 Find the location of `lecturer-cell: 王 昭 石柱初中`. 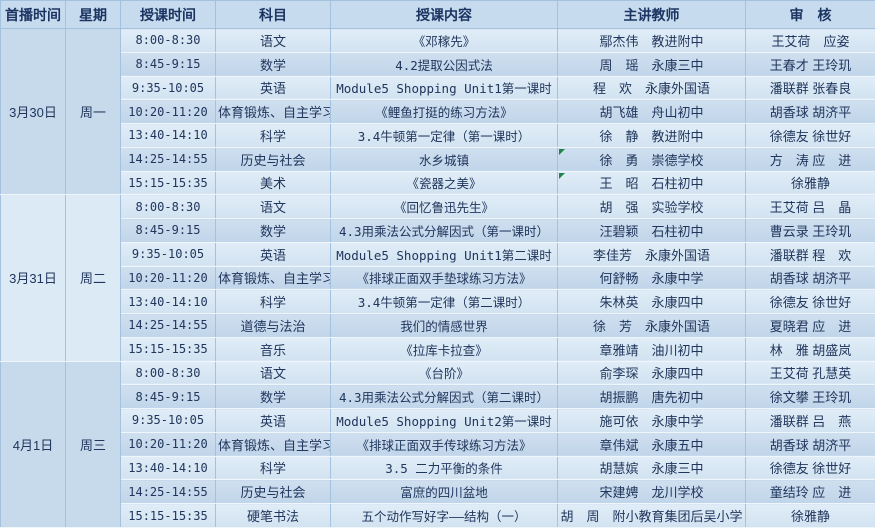

lecturer-cell: 王 昭 石柱初中 is located at coordinates (651, 183).